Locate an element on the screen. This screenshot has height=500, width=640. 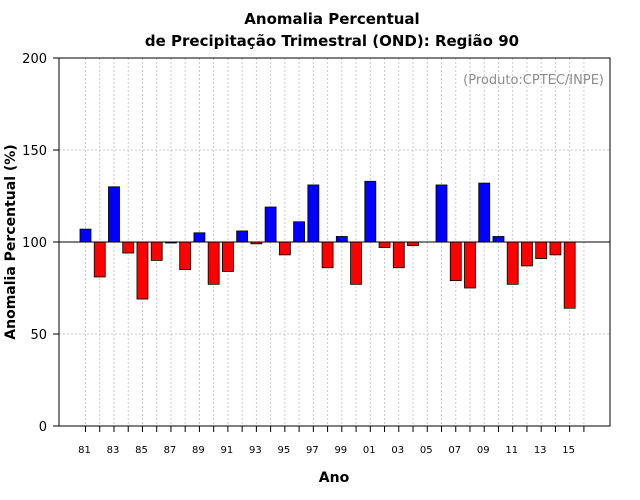
bar-2007 is located at coordinates (455, 261).